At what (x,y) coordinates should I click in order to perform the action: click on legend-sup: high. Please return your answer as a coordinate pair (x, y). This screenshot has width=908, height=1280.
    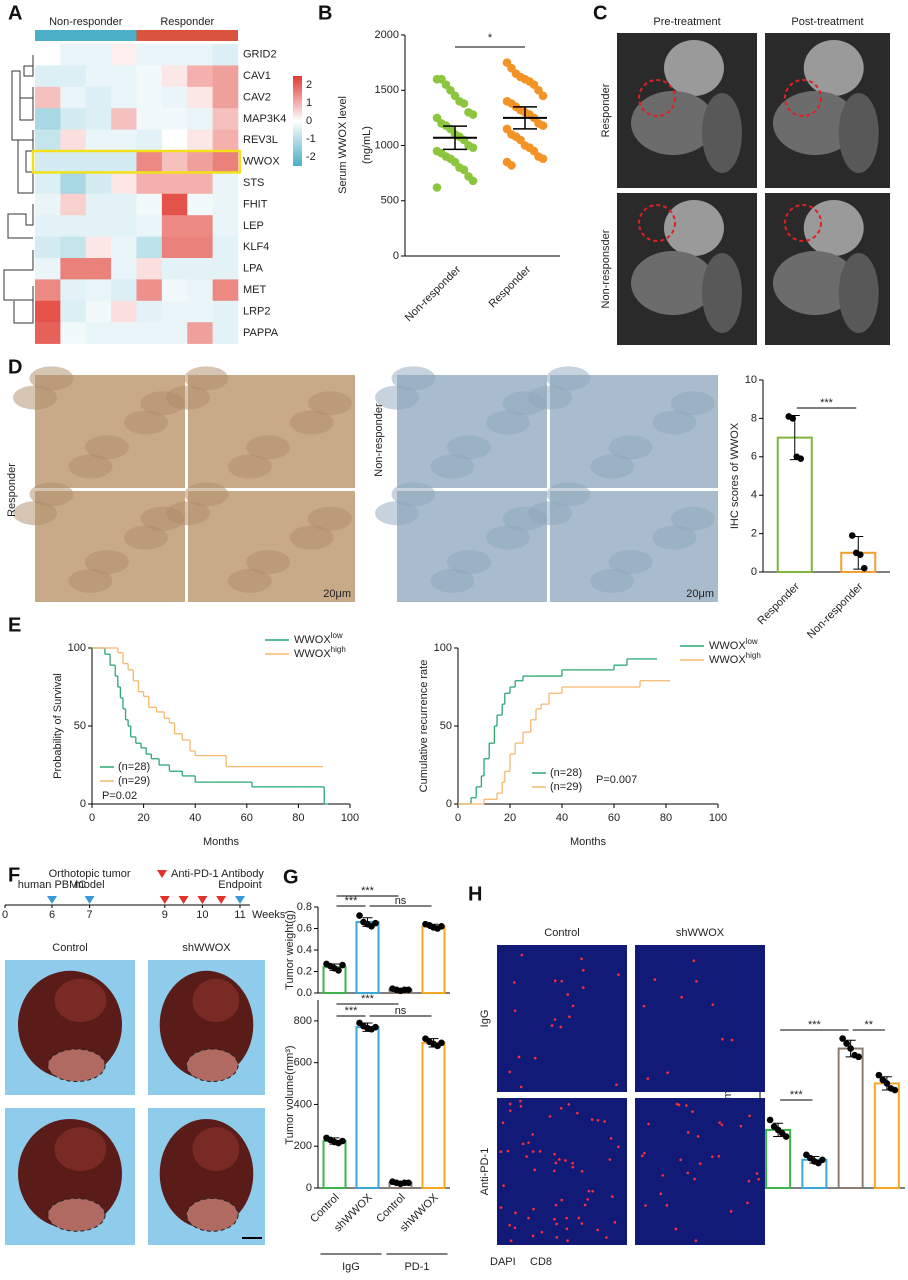
    Looking at the image, I should click on (338, 649).